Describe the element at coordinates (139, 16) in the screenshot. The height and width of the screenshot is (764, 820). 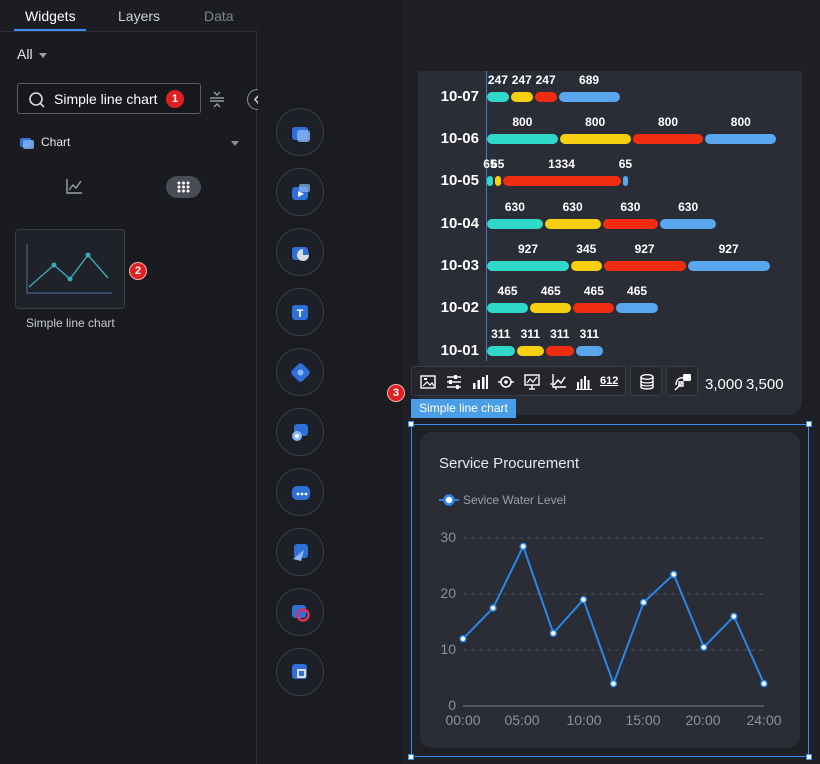
I see `tab-layers: Layers` at that location.